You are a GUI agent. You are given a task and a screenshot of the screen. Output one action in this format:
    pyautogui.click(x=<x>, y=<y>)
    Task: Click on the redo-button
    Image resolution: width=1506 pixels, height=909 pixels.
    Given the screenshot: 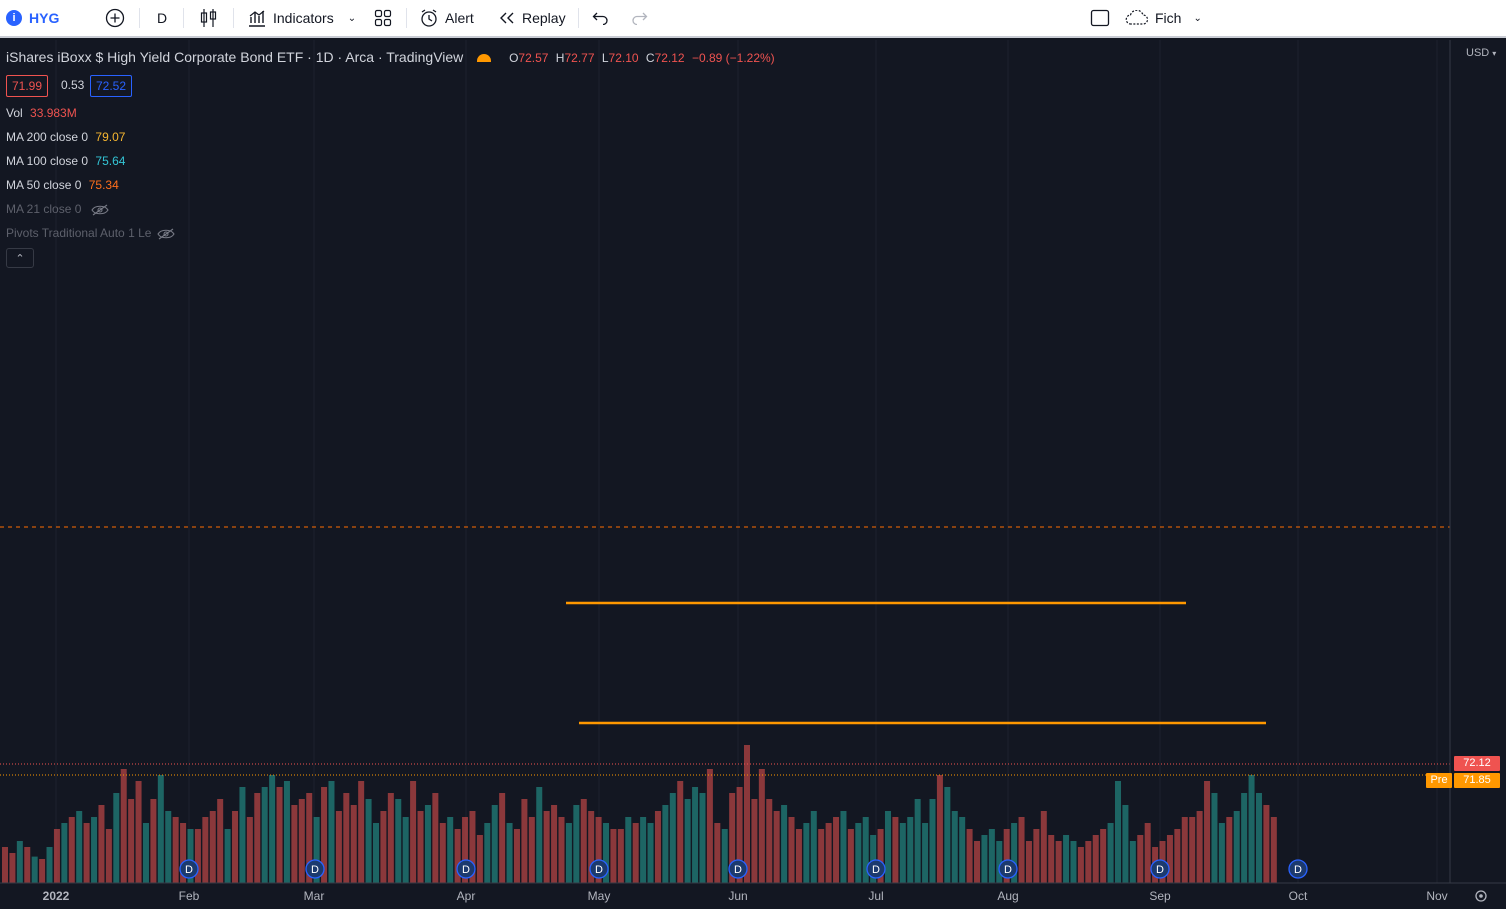 What is the action you would take?
    pyautogui.click(x=639, y=18)
    